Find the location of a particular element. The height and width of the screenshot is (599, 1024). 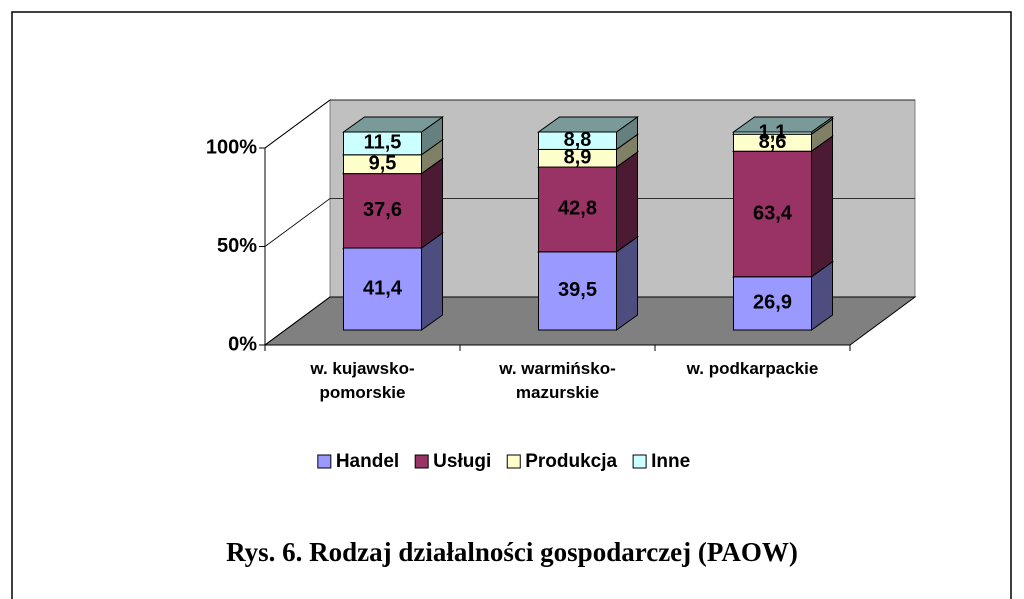

legend-label: Inne is located at coordinates (670, 461).